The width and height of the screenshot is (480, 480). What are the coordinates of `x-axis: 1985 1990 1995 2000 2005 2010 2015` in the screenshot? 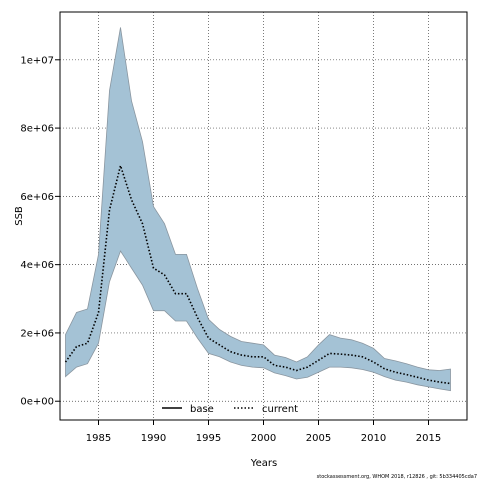 It's located at (263, 432).